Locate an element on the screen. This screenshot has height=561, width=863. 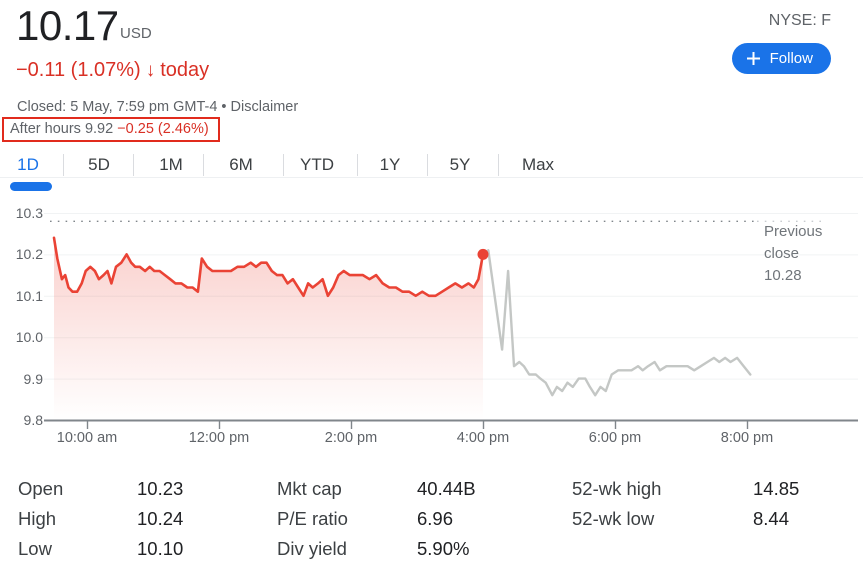
x-axis-tick-label: 12:00 pm is located at coordinates (219, 438).